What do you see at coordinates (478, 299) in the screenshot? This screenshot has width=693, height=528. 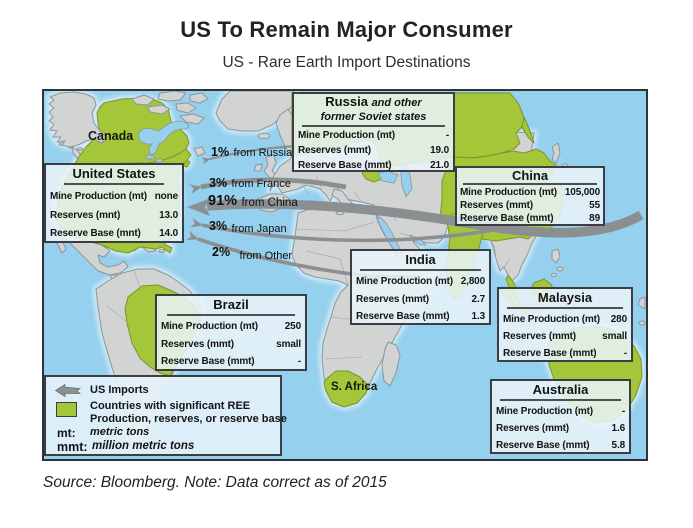 I see `stat-value: 2.7` at bounding box center [478, 299].